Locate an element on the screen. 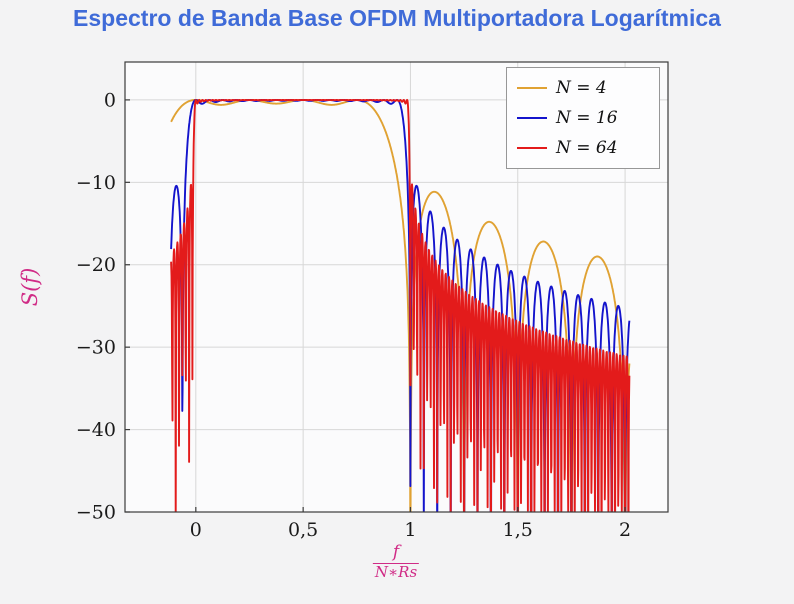 Image resolution: width=794 pixels, height=604 pixels. legend-item-n16: N = 16 is located at coordinates (583, 118).